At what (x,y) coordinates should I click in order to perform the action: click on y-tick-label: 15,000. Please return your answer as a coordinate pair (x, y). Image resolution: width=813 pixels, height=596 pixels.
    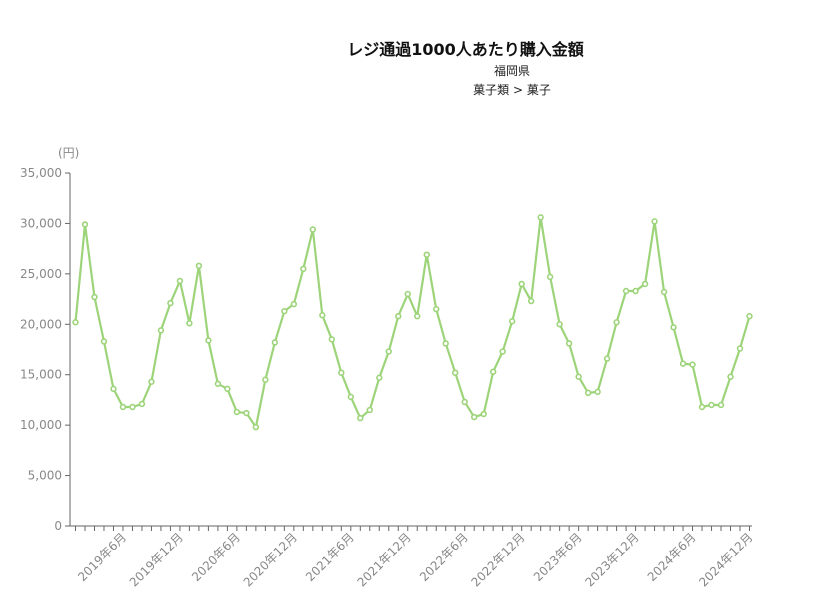
    Looking at the image, I should click on (41, 375).